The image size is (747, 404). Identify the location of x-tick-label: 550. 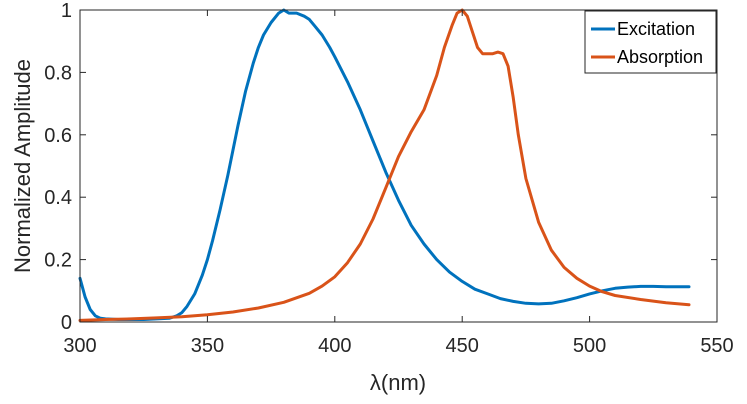
(716, 346).